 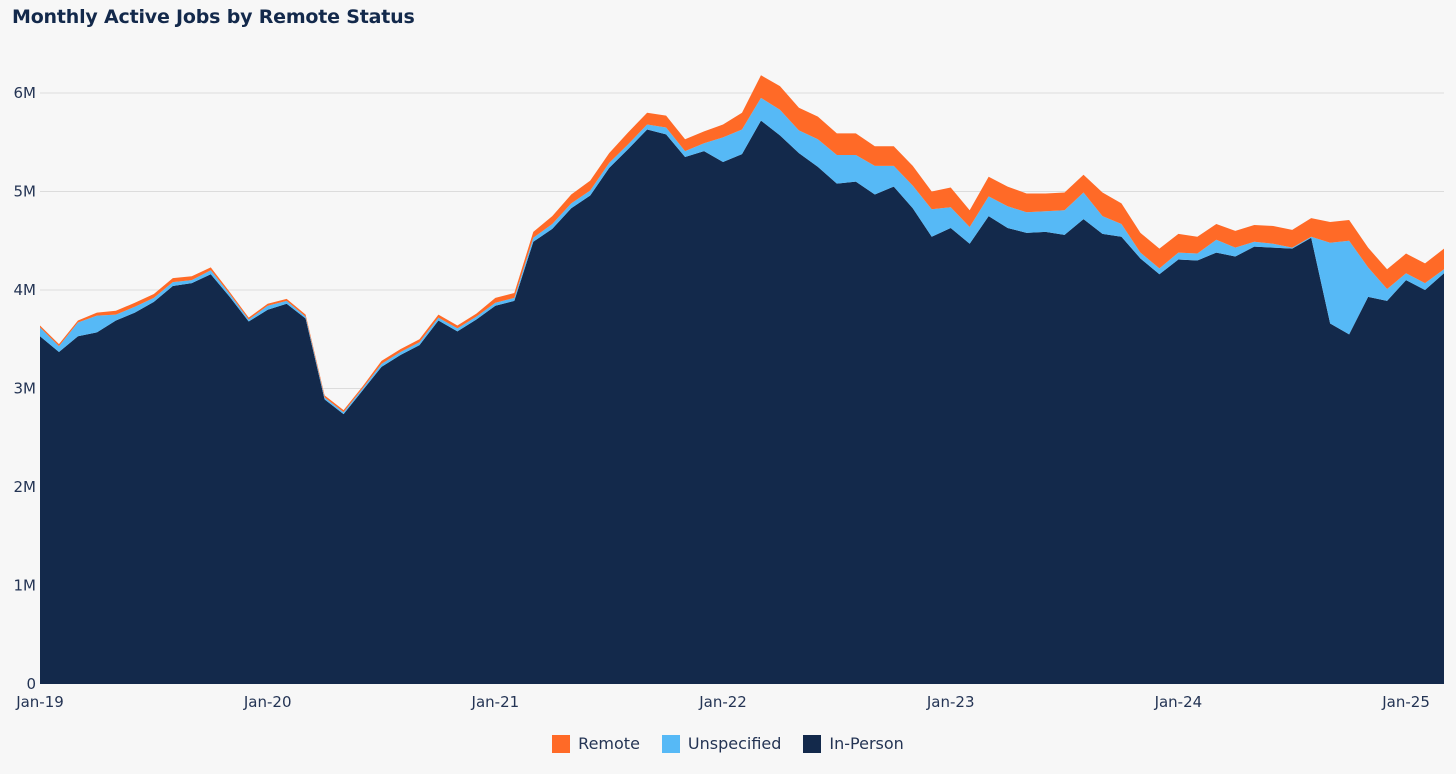 What do you see at coordinates (734, 743) in the screenshot?
I see `legend-label: Unspecified` at bounding box center [734, 743].